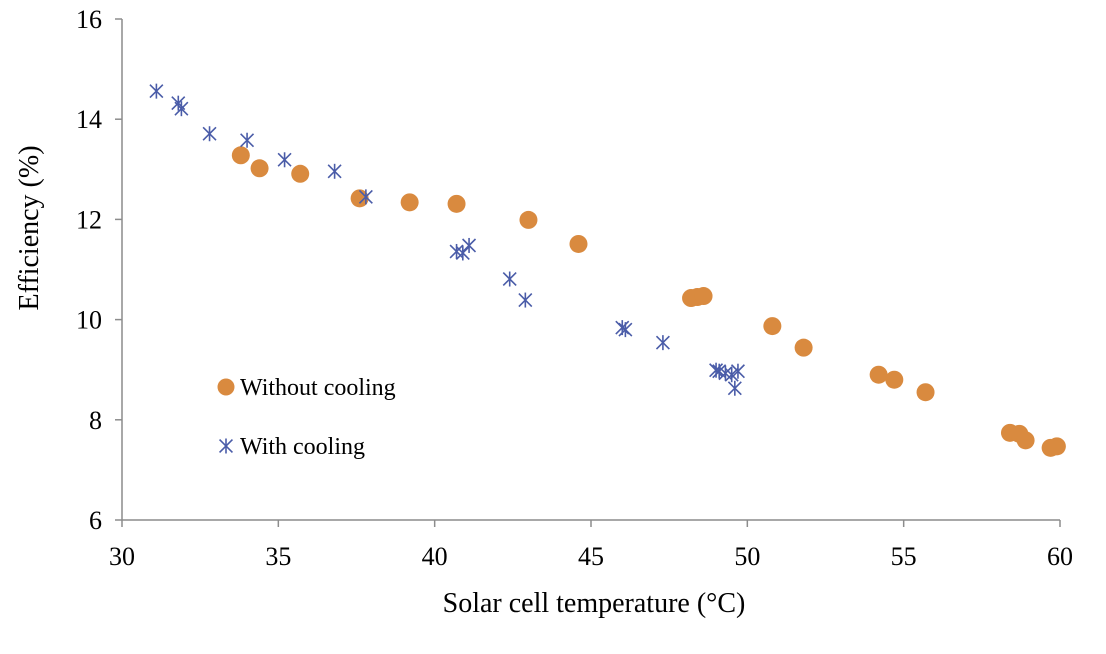 The image size is (1106, 654). I want to click on y-tick-label: 8, so click(95, 420).